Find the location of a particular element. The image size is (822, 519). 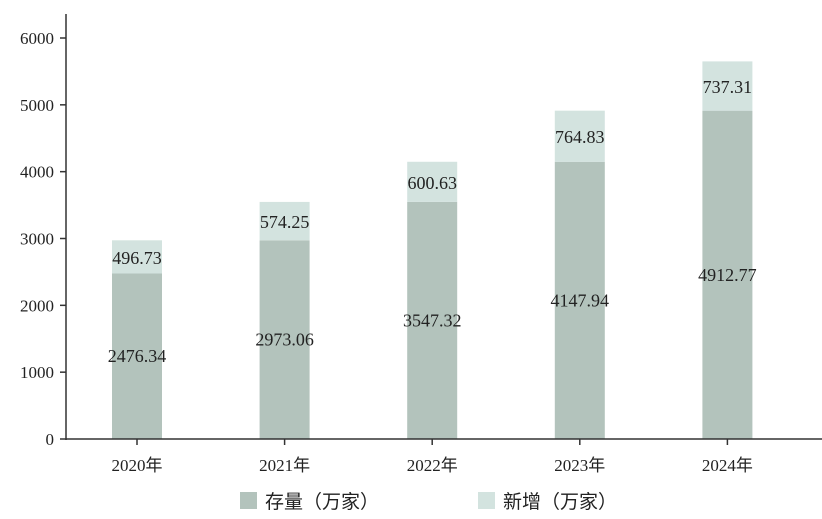

data-label-new: 496.73 is located at coordinates (137, 258).